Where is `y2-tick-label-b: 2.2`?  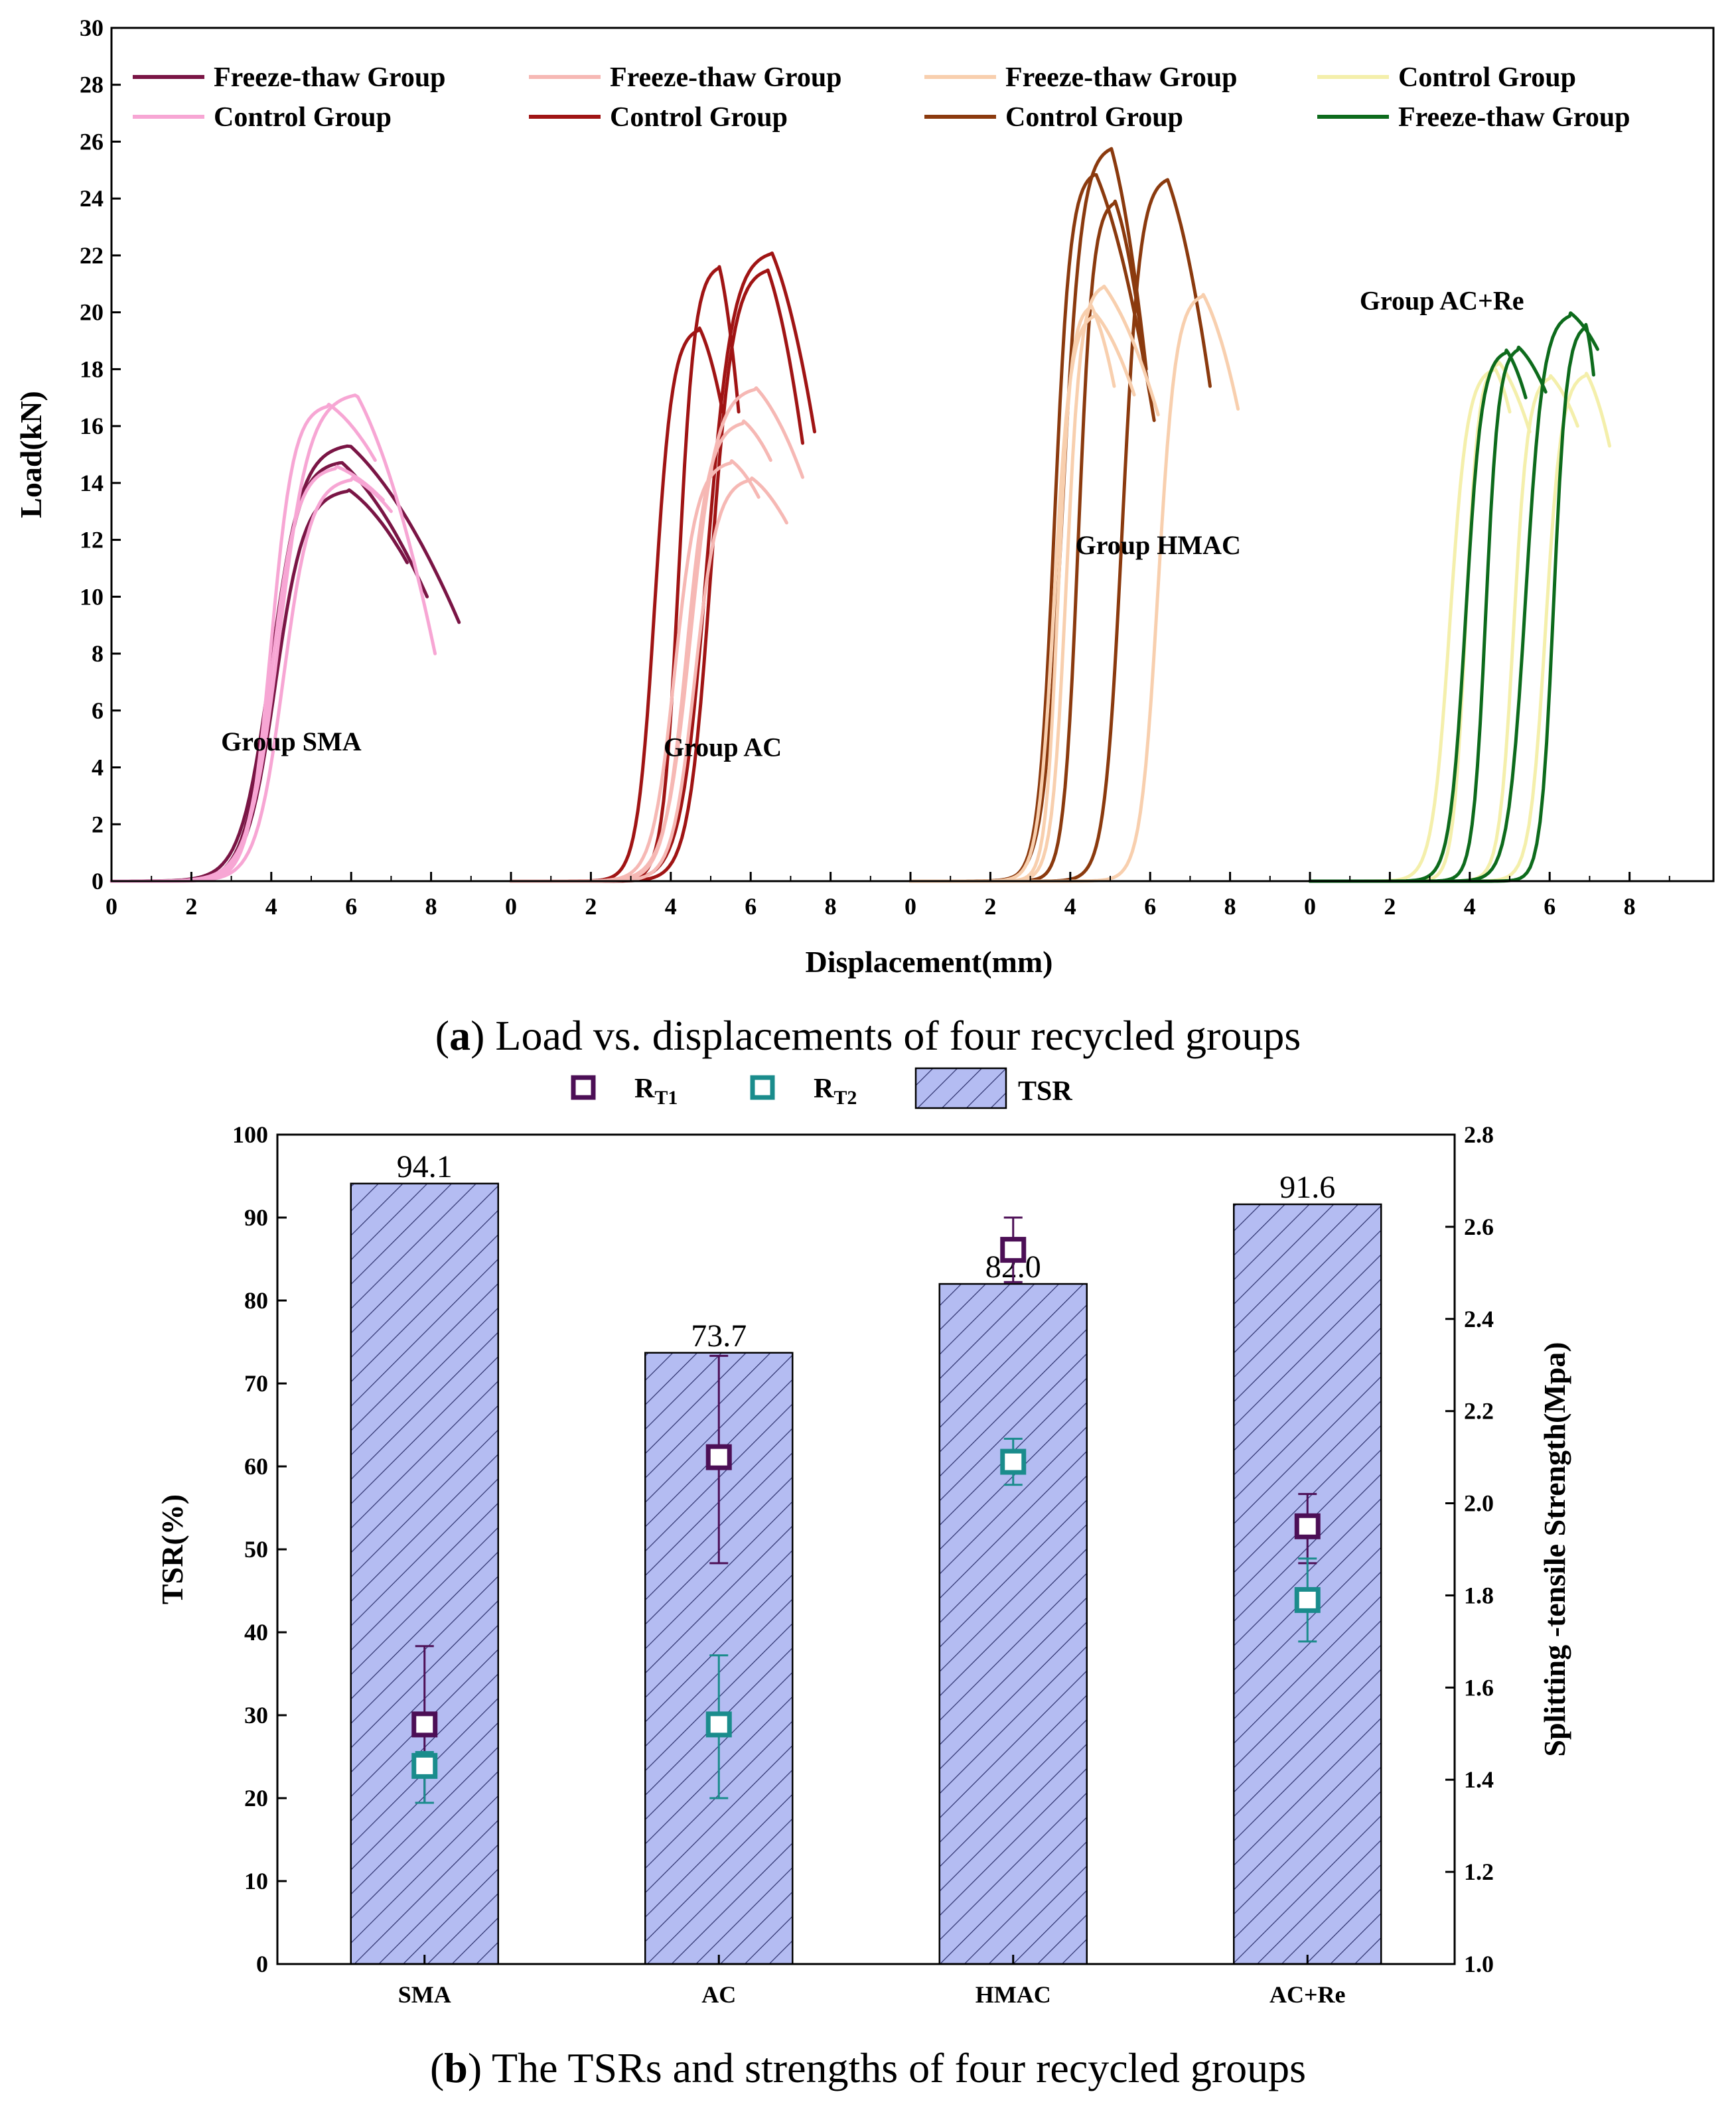 y2-tick-label-b: 2.2 is located at coordinates (1479, 1412).